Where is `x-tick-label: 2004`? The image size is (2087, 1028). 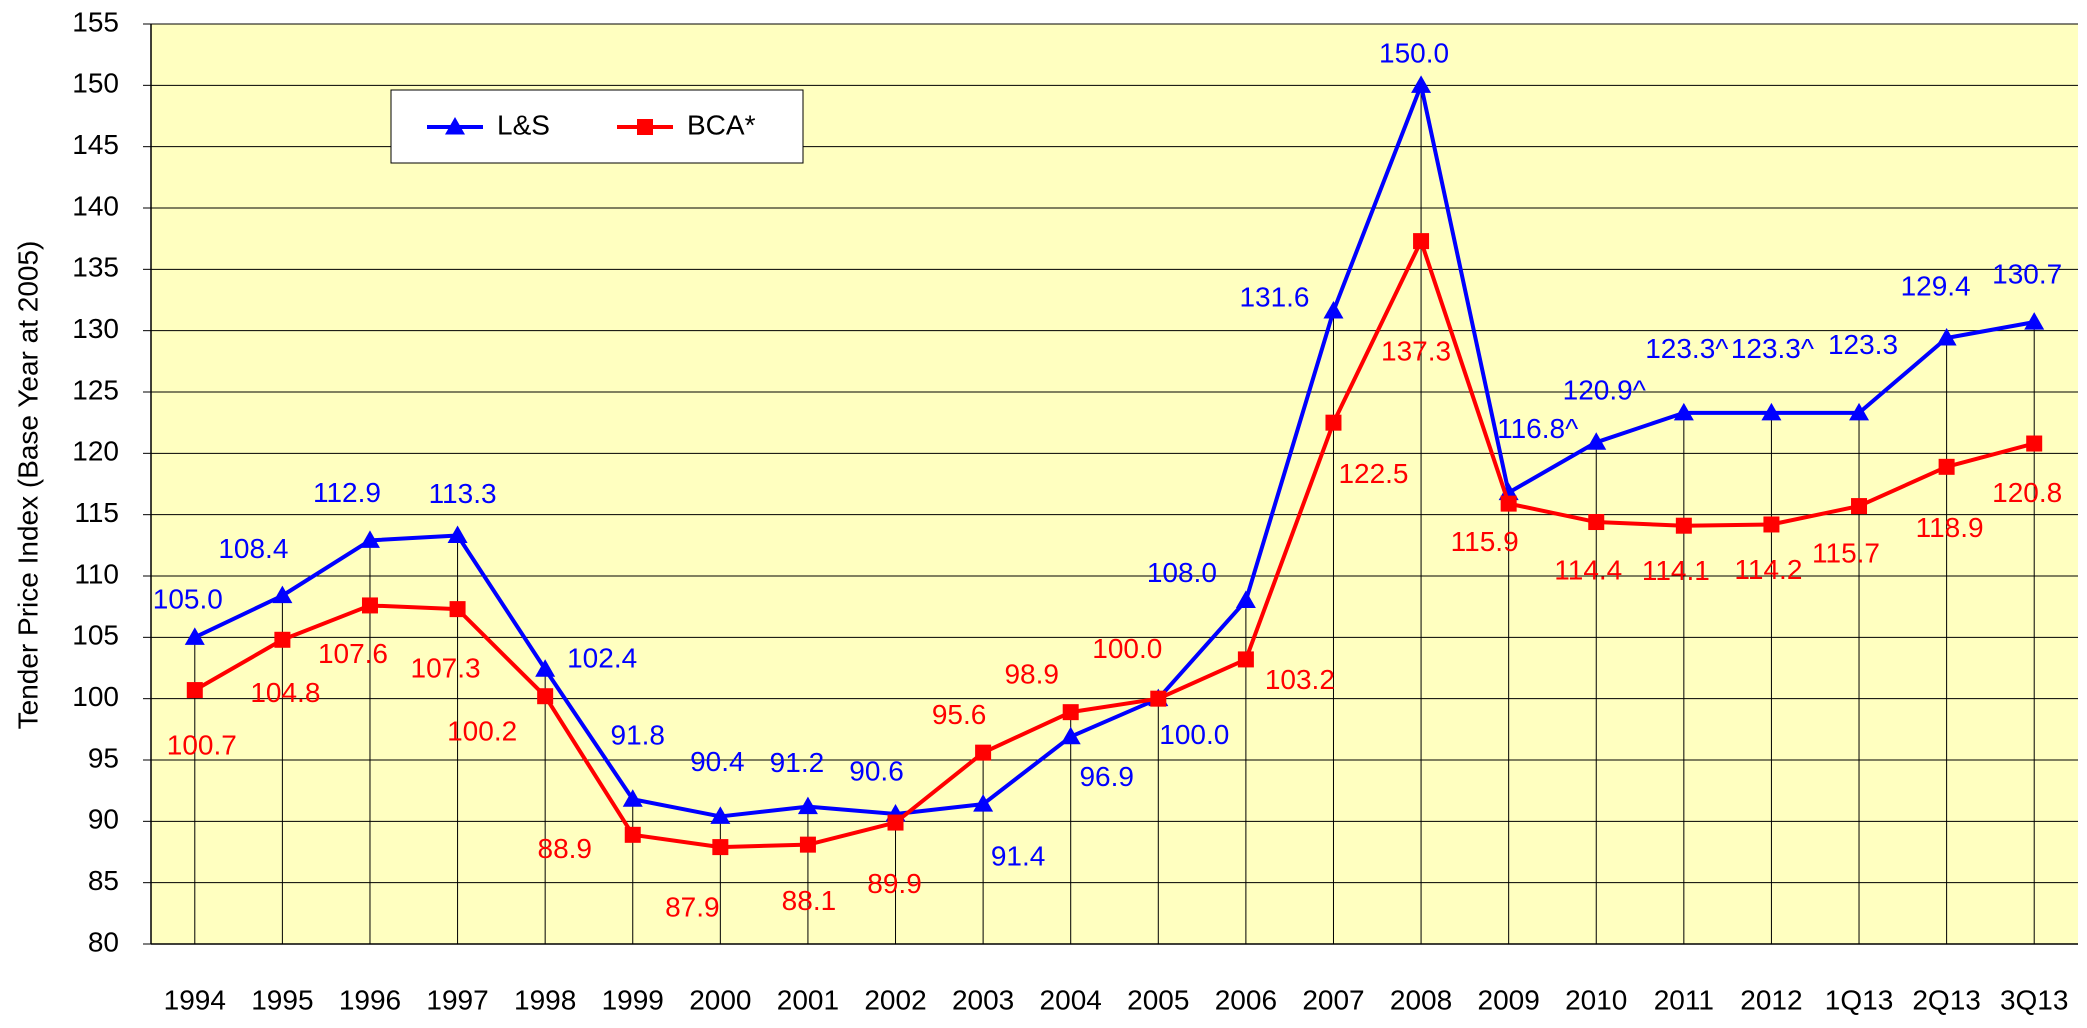 x-tick-label: 2004 is located at coordinates (1071, 999).